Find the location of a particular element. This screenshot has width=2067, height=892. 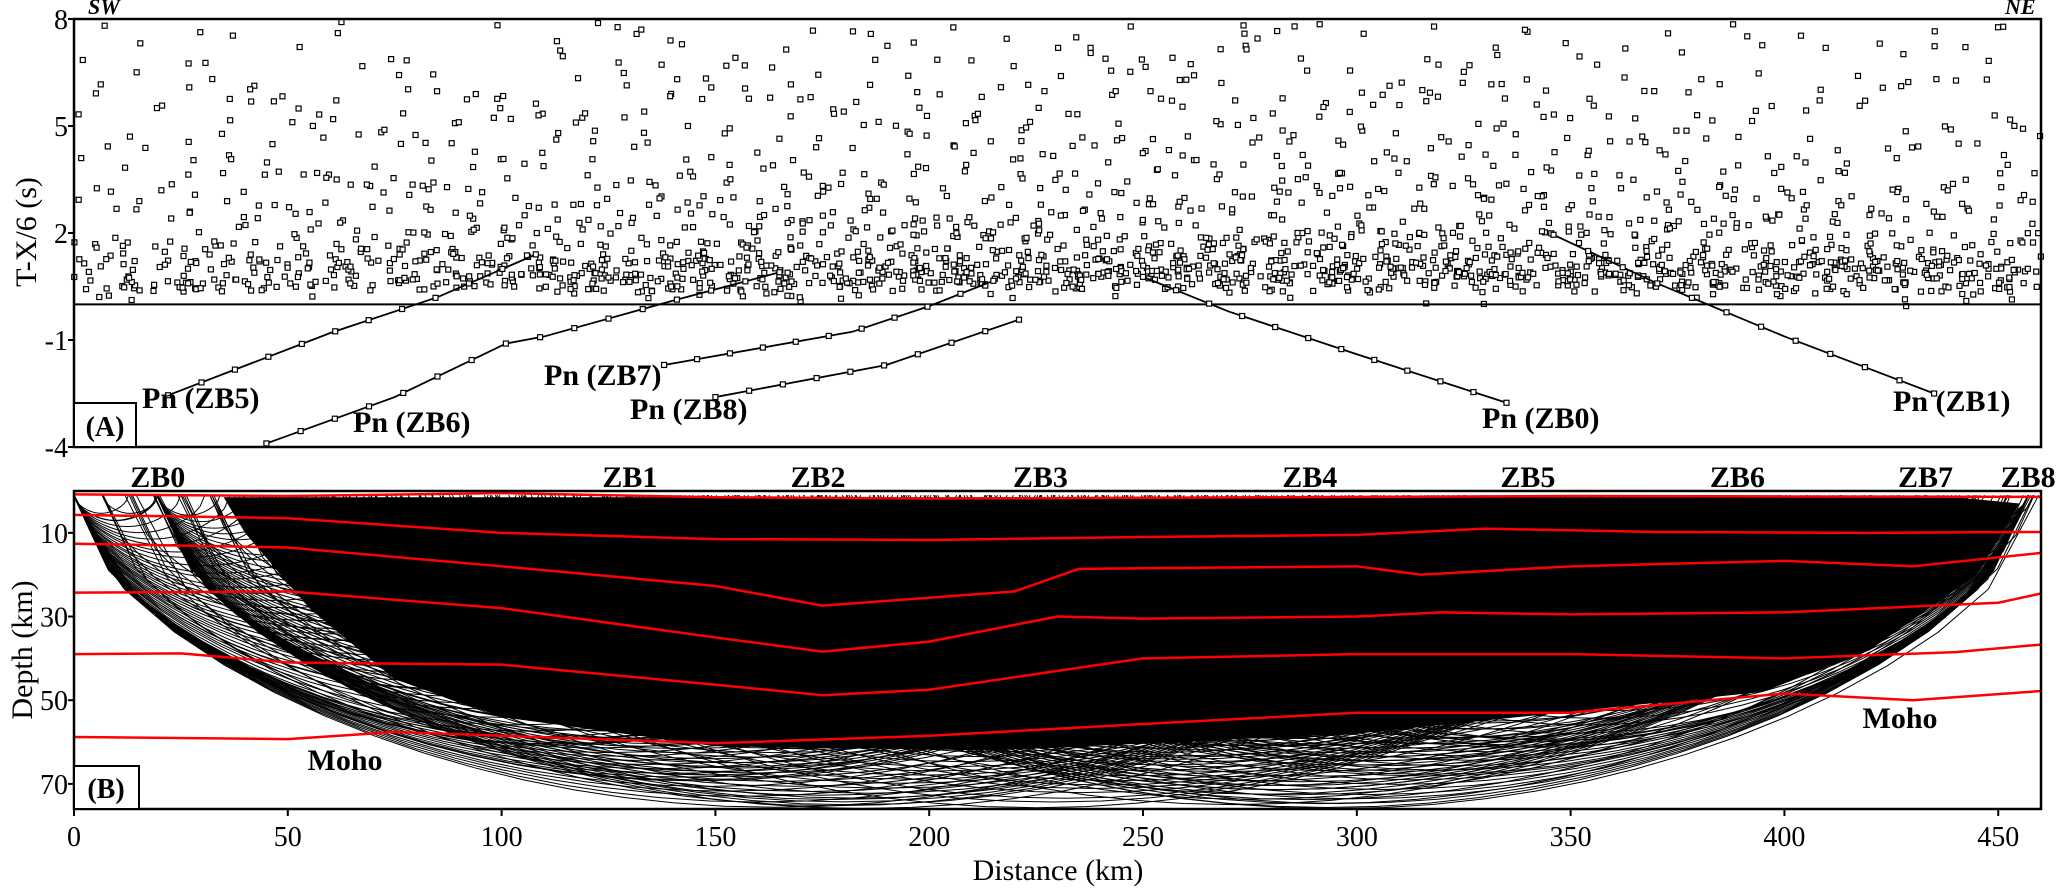

y-tick-label: -4 is located at coordinates (56, 448).